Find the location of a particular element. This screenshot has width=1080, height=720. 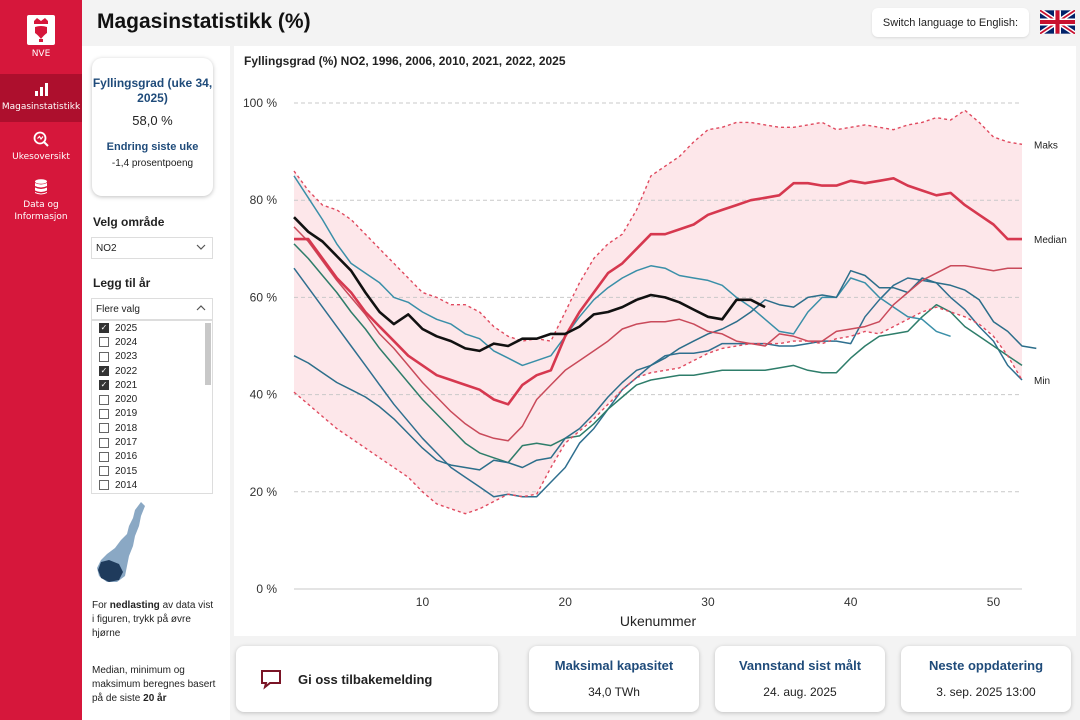

year-option-2018: 2018 is located at coordinates (152, 428).